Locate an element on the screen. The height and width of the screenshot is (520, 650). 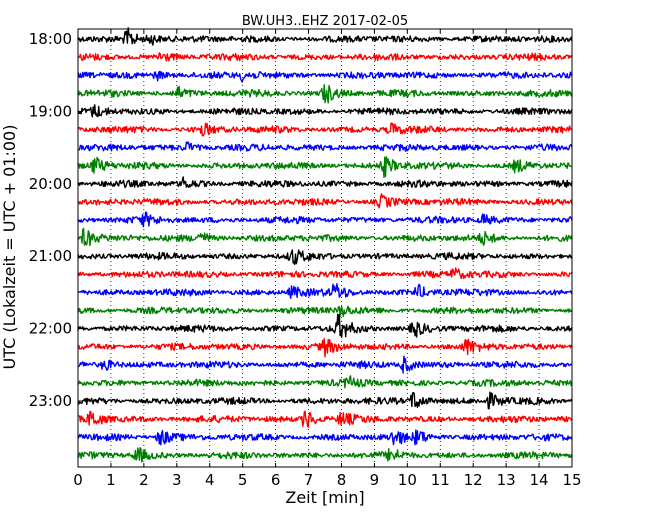
x-tick-label-10: 10 is located at coordinates (407, 480).